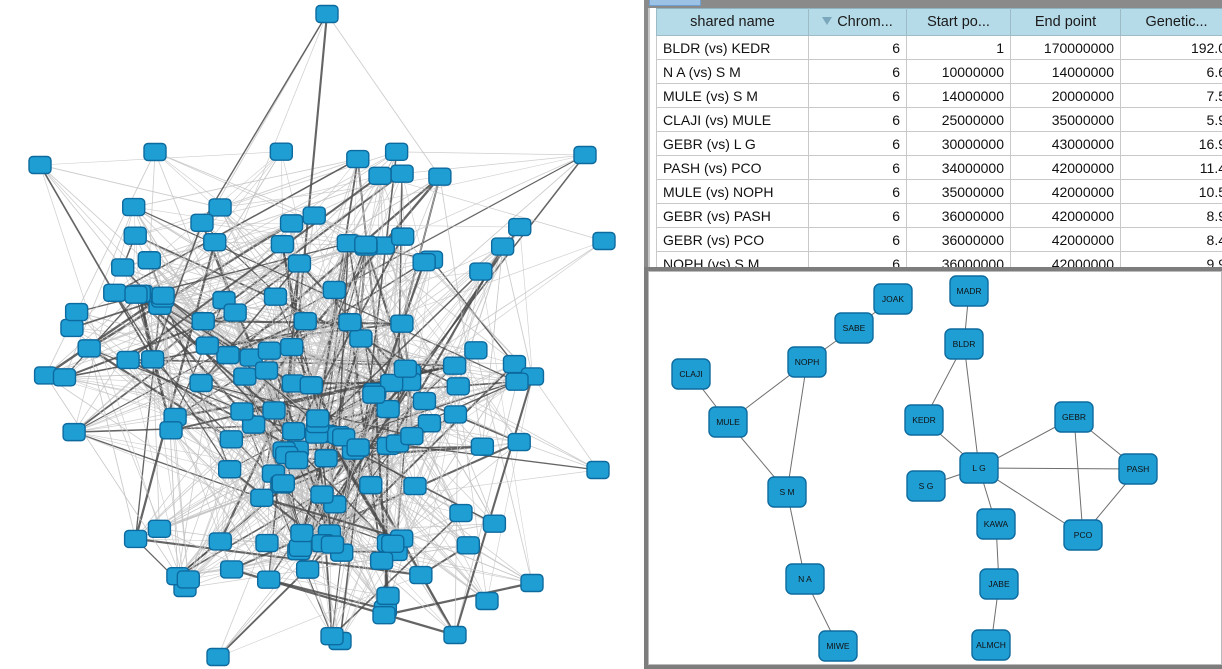  What do you see at coordinates (1065, 22) in the screenshot?
I see `column-header-end-point: End point` at bounding box center [1065, 22].